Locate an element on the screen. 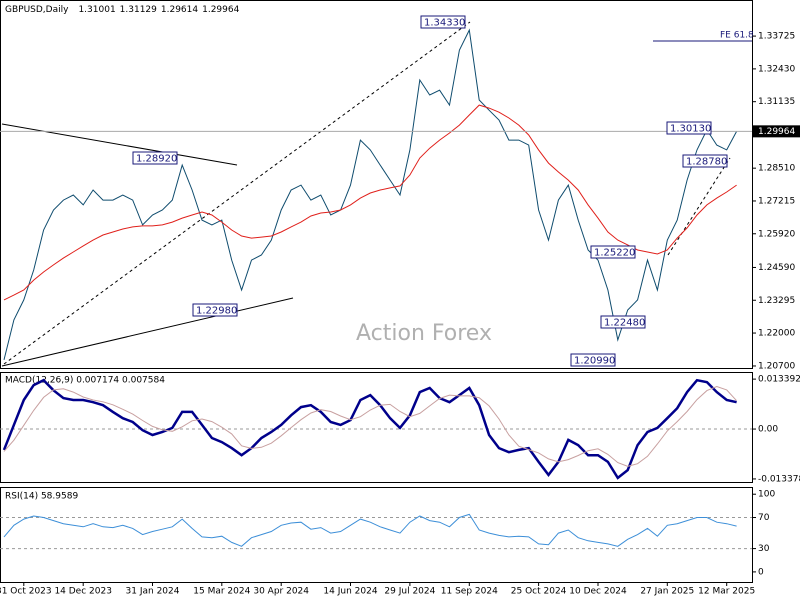 The width and height of the screenshot is (800, 600). y-tick-label: 30 is located at coordinates (764, 549).